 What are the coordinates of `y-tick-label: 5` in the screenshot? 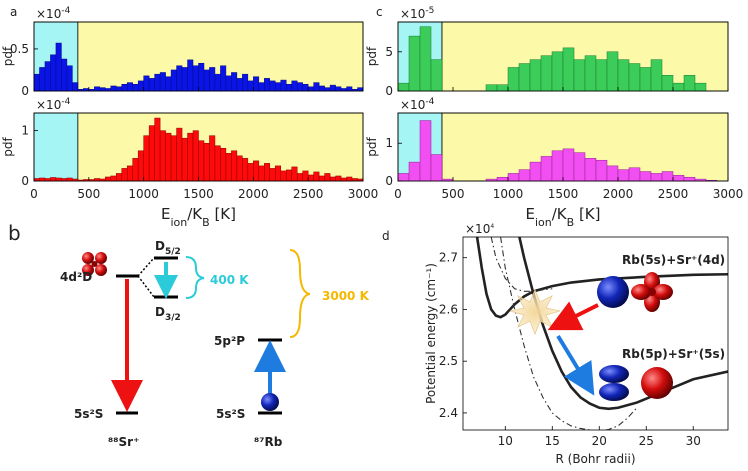 It's located at (389, 52).